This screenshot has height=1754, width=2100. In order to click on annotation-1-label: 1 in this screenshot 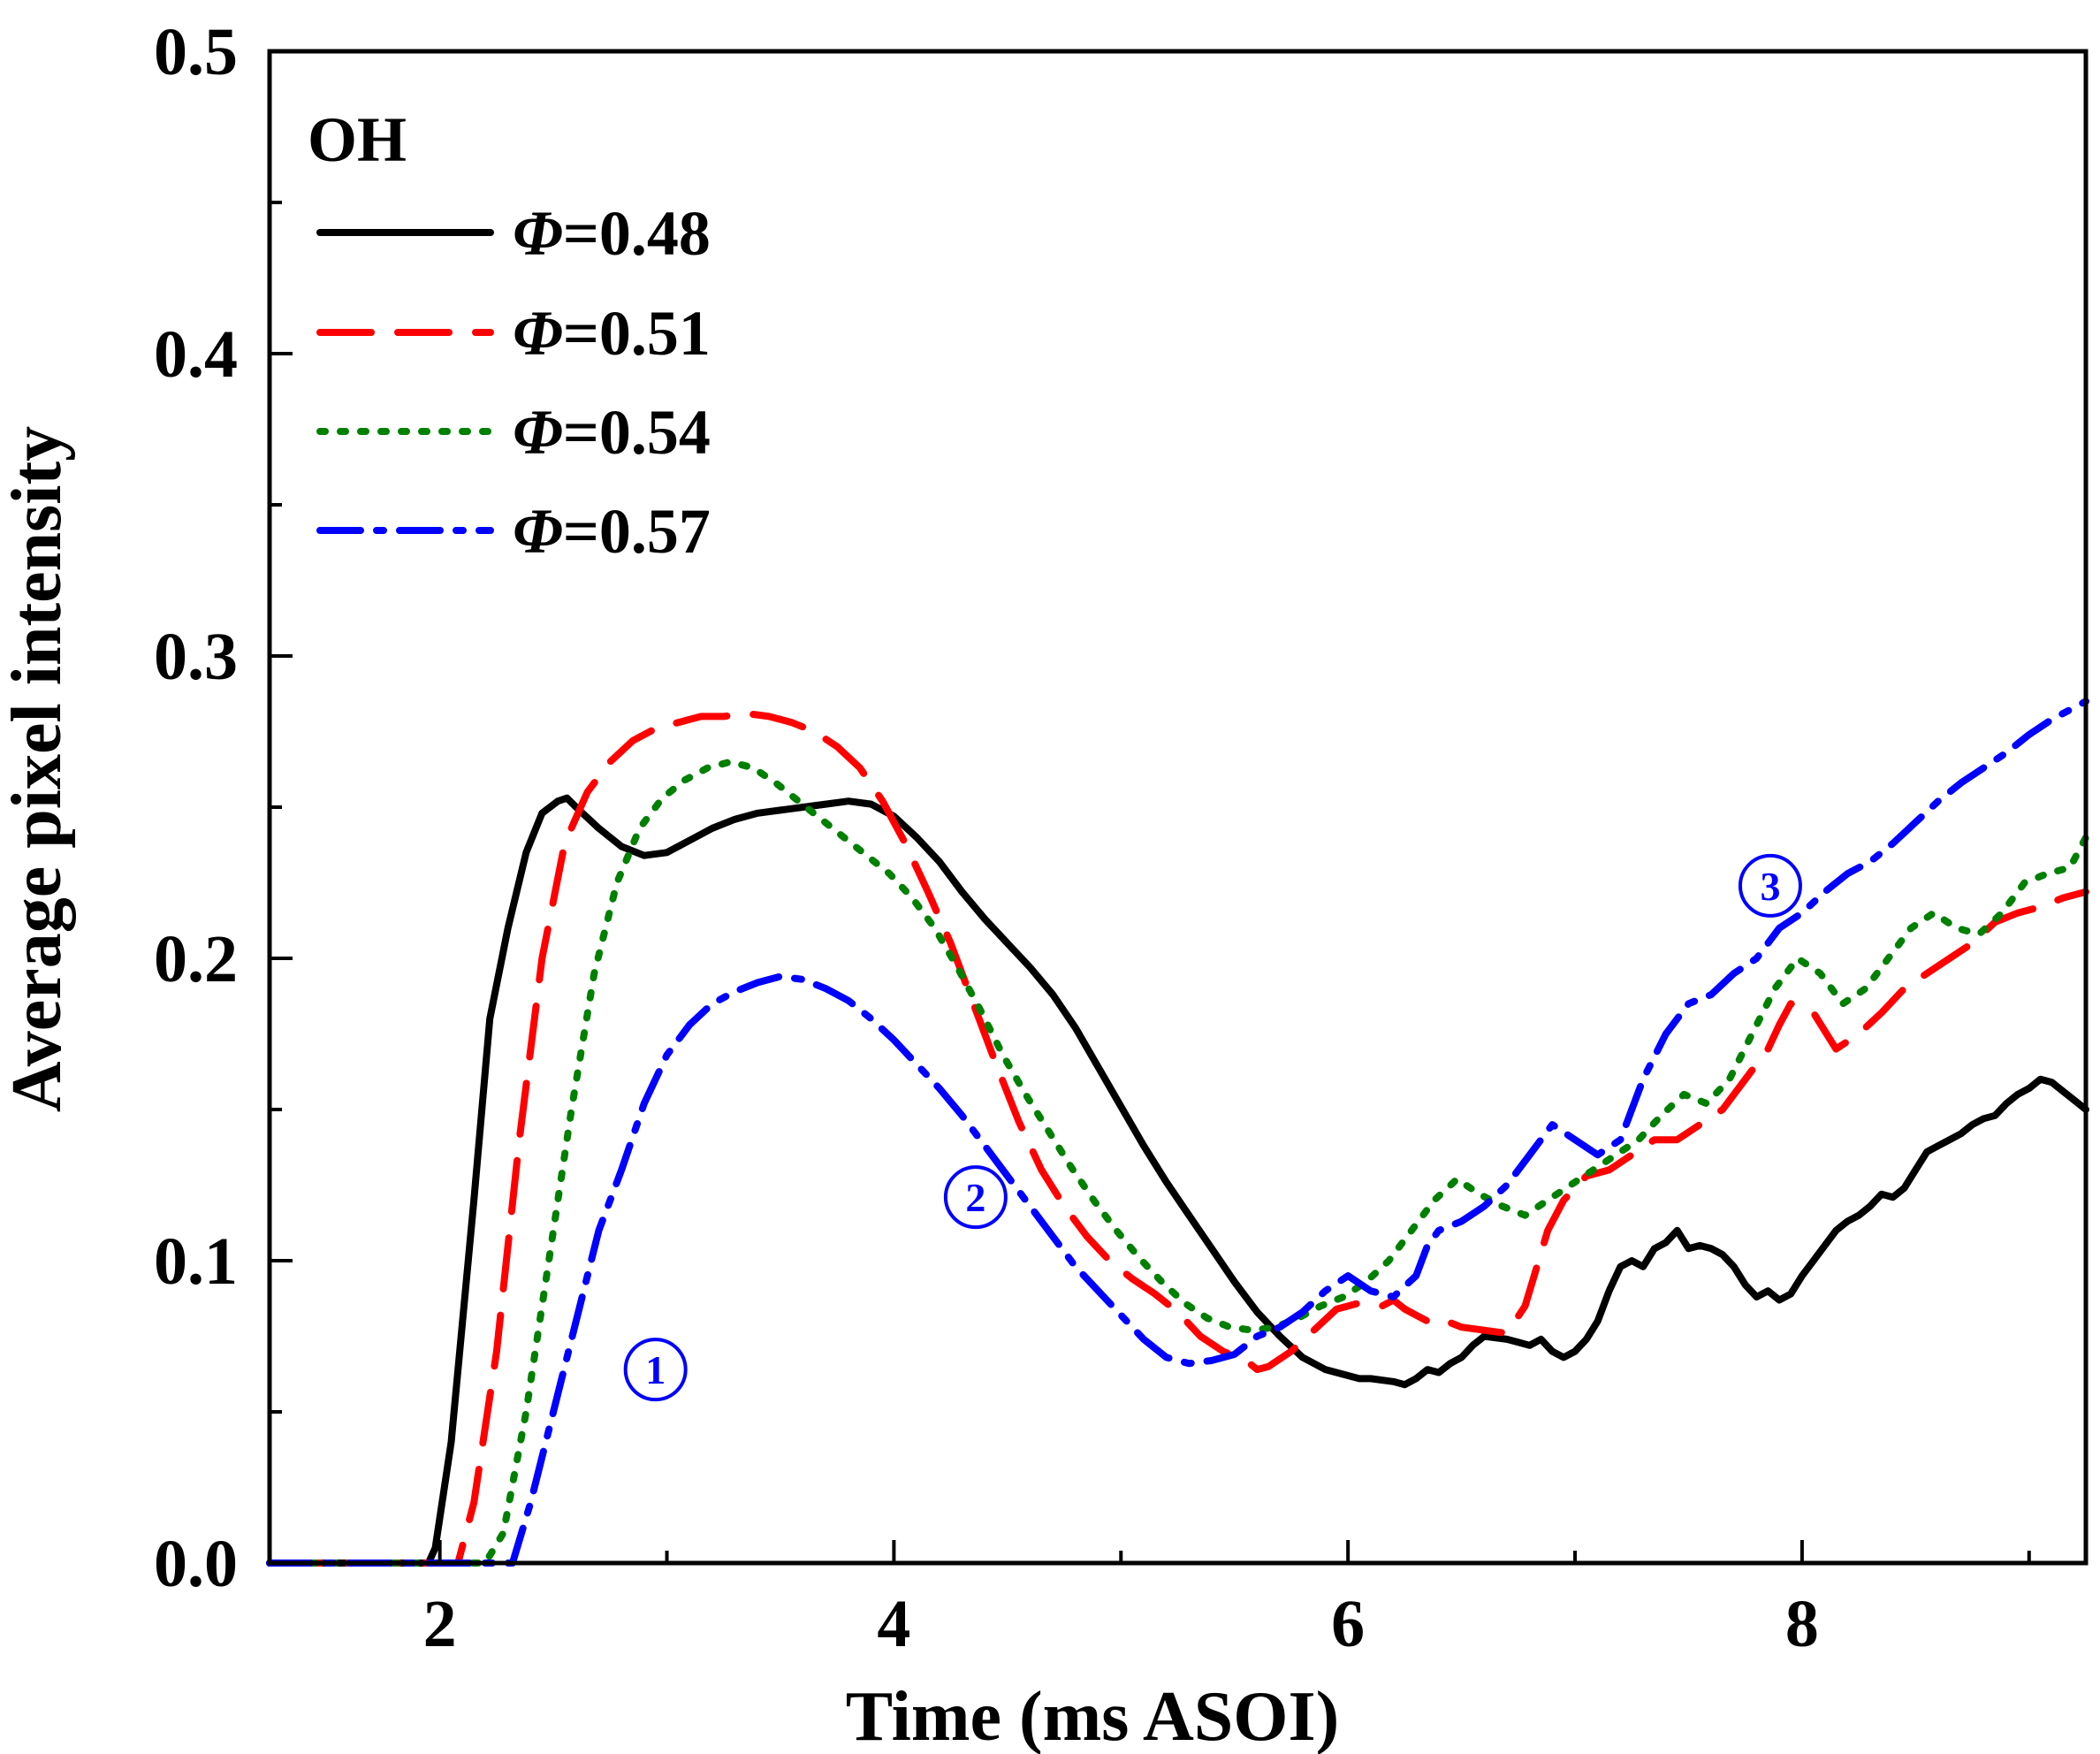, I will do `click(655, 1369)`.